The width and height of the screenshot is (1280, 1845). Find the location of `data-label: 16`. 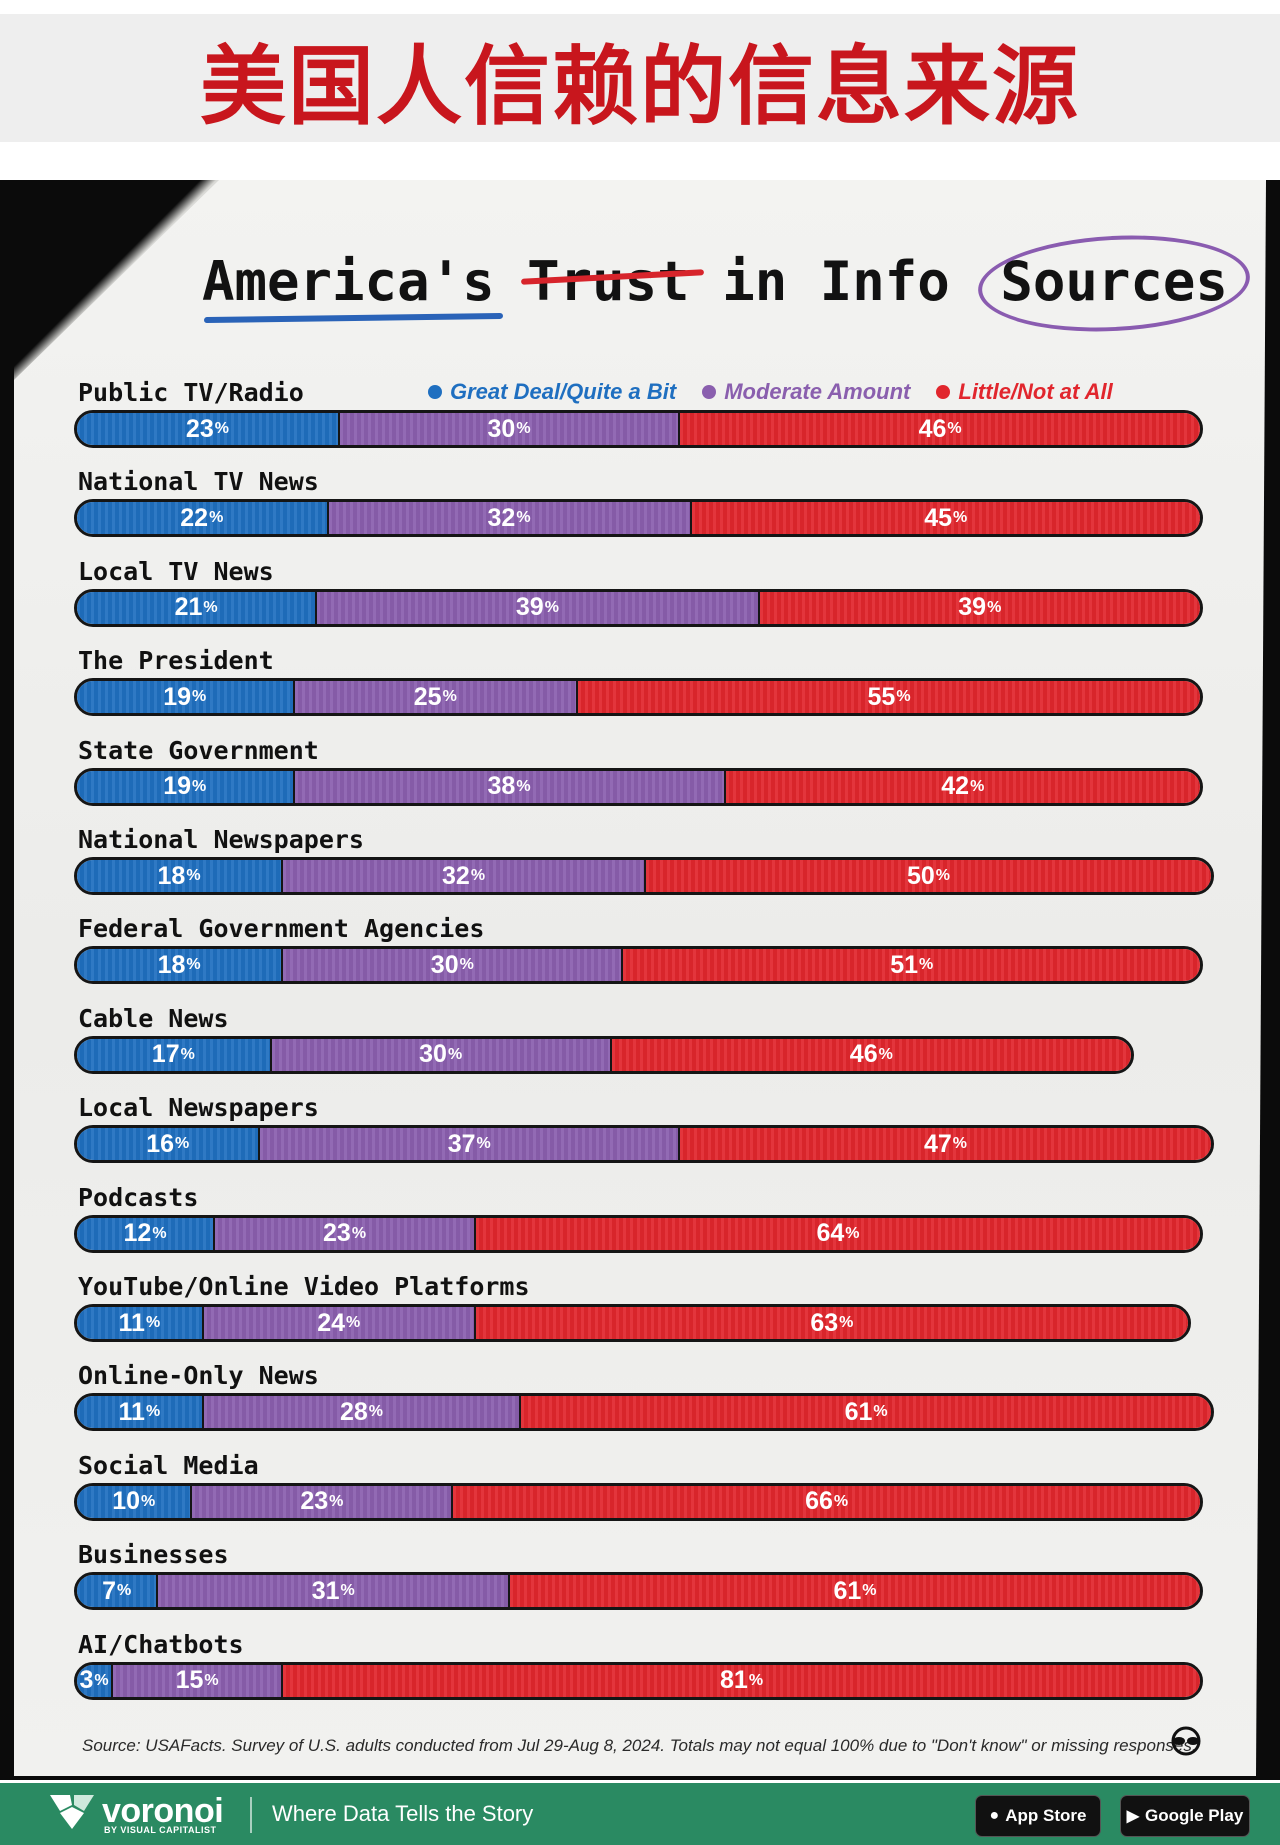

data-label: 16 is located at coordinates (160, 1143).